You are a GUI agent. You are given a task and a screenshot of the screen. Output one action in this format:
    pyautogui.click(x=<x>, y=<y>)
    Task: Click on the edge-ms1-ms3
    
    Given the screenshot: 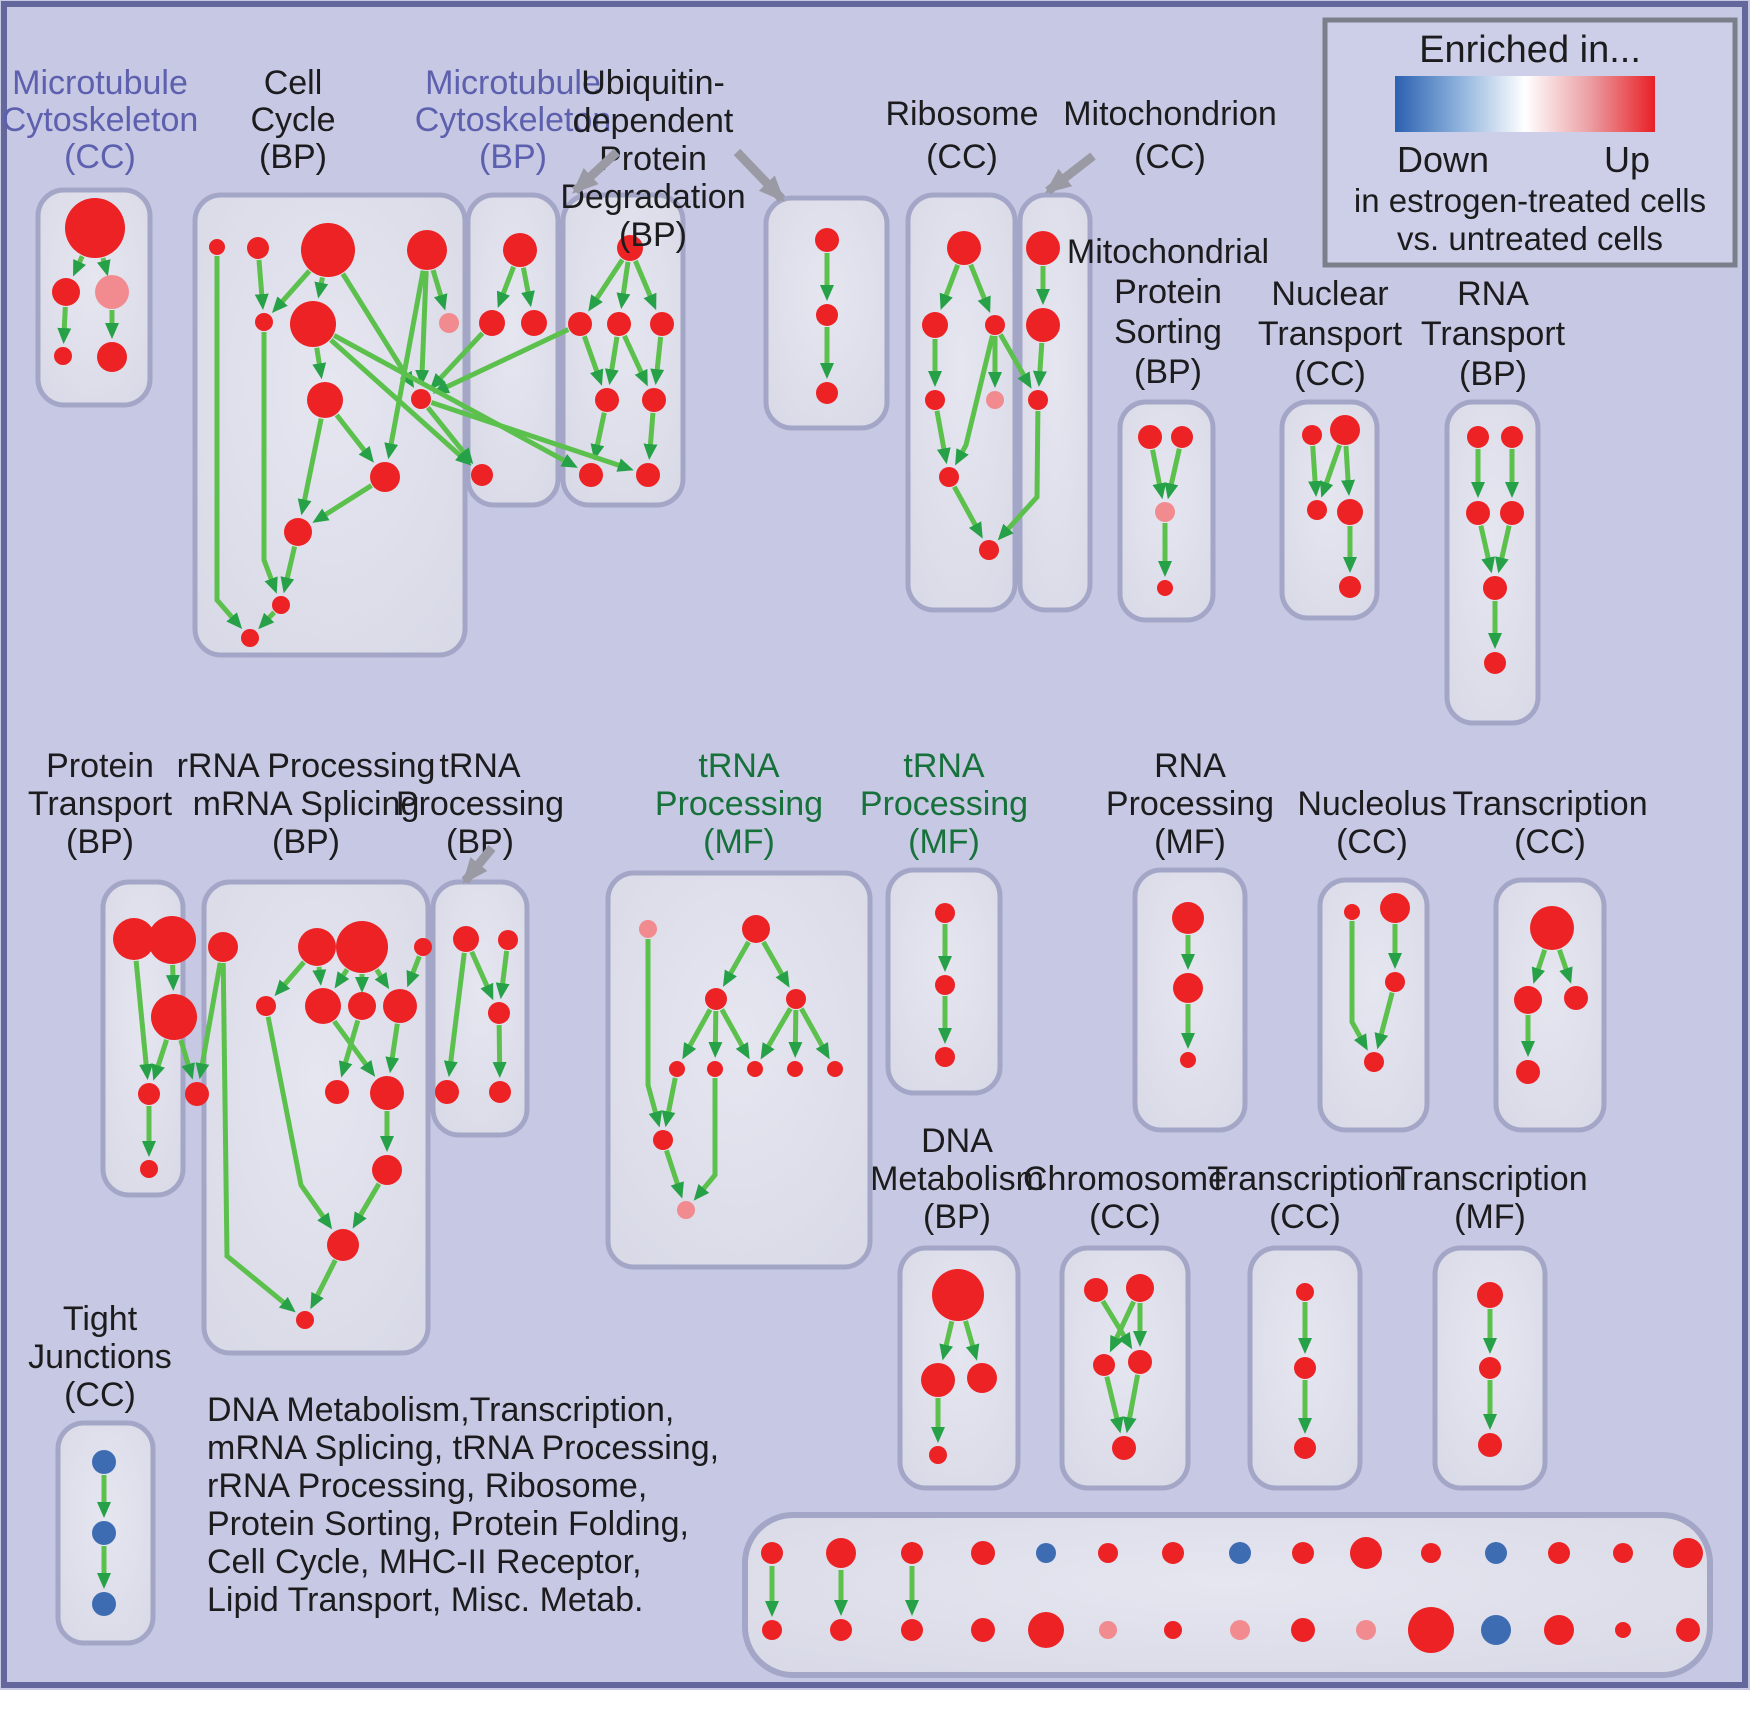 What is the action you would take?
    pyautogui.click(x=1158, y=474)
    